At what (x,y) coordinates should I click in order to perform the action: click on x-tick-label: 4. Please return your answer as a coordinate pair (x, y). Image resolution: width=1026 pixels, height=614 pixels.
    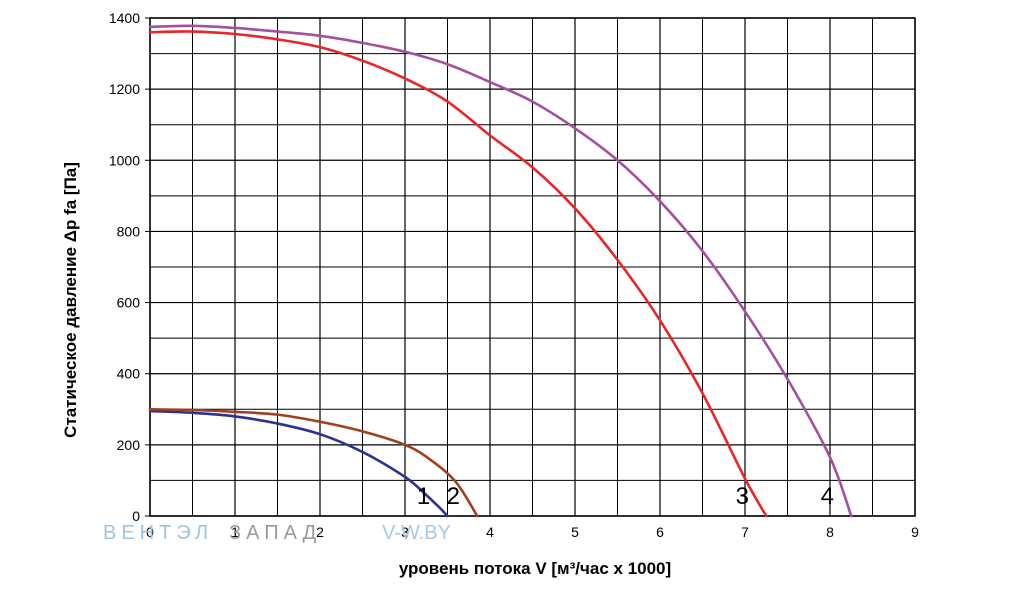
    Looking at the image, I should click on (490, 532).